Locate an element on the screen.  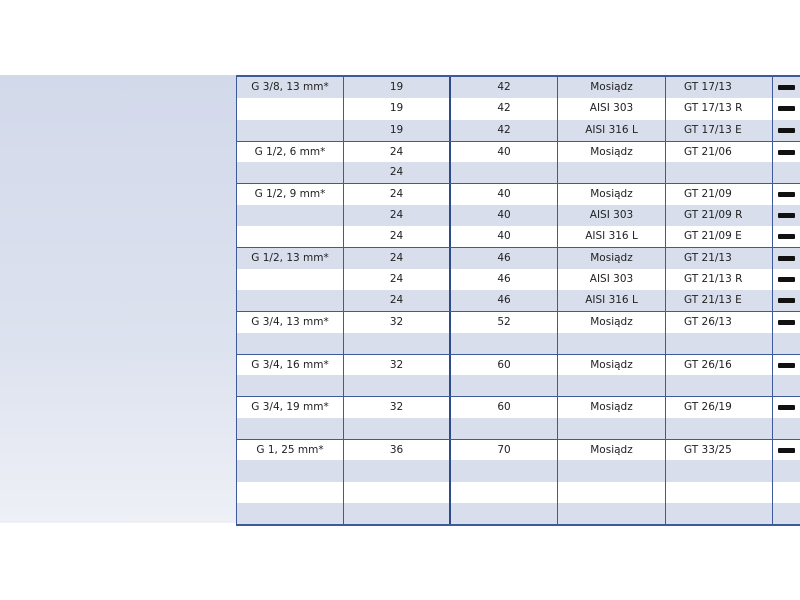
size-cell: G 3/4, 16 mm* is located at coordinates (290, 365).